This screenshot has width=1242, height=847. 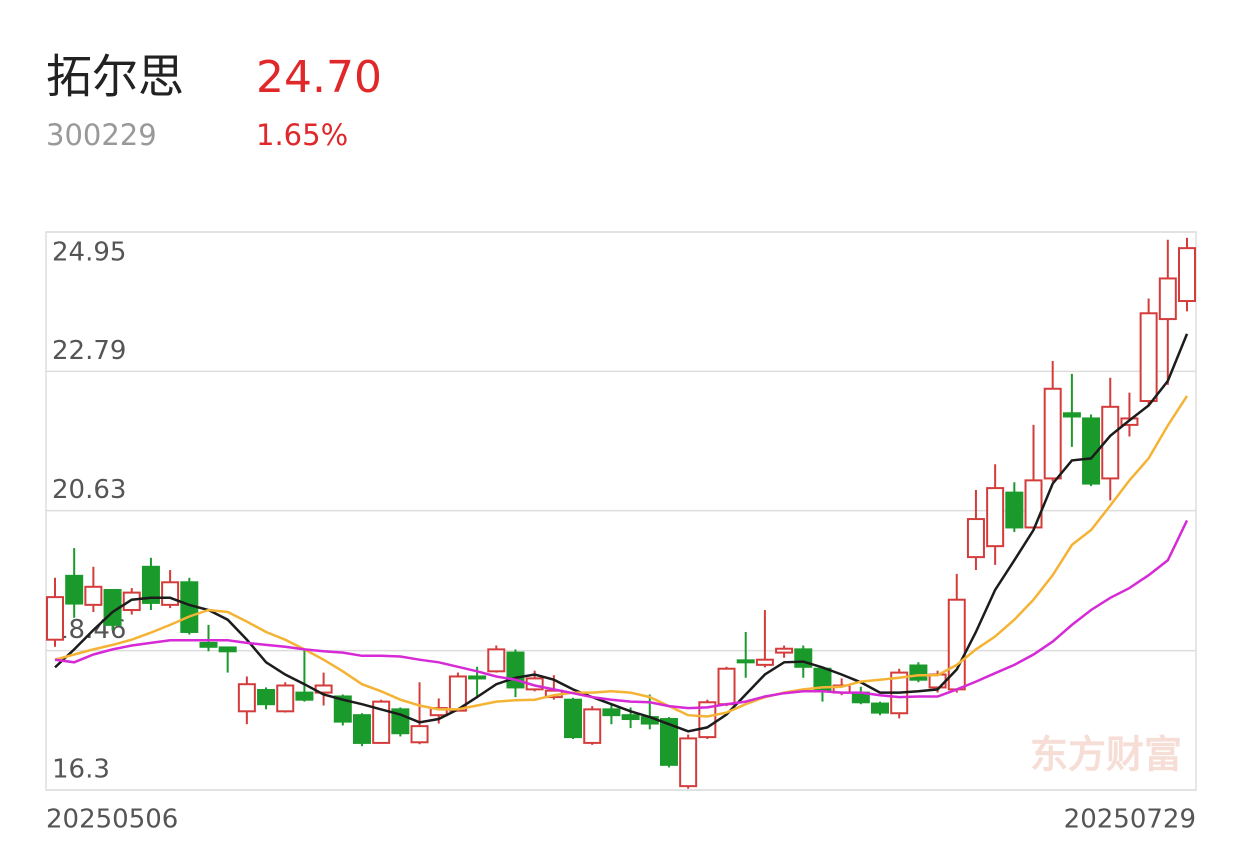 What do you see at coordinates (81, 770) in the screenshot?
I see `y-tick-label: 16.3` at bounding box center [81, 770].